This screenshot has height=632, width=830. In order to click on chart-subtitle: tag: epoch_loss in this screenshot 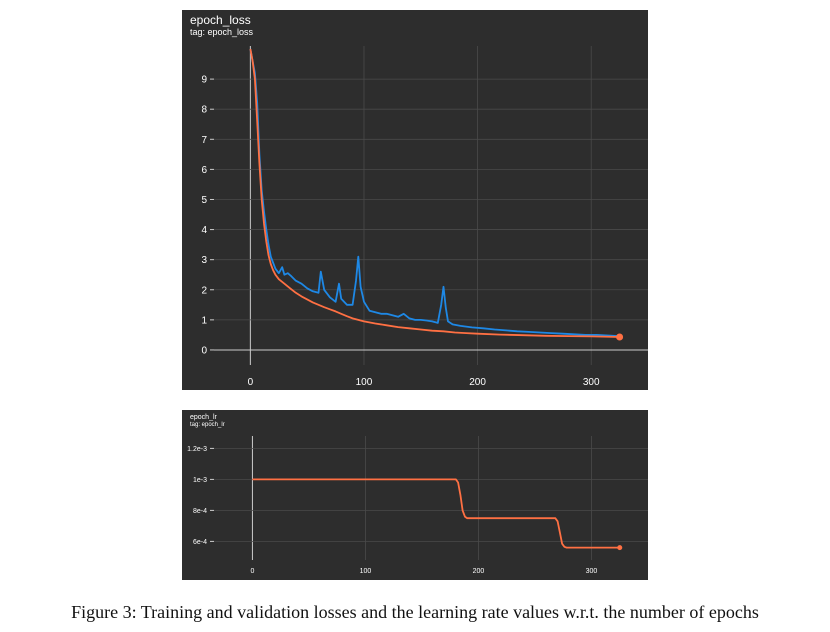, I will do `click(222, 32)`.